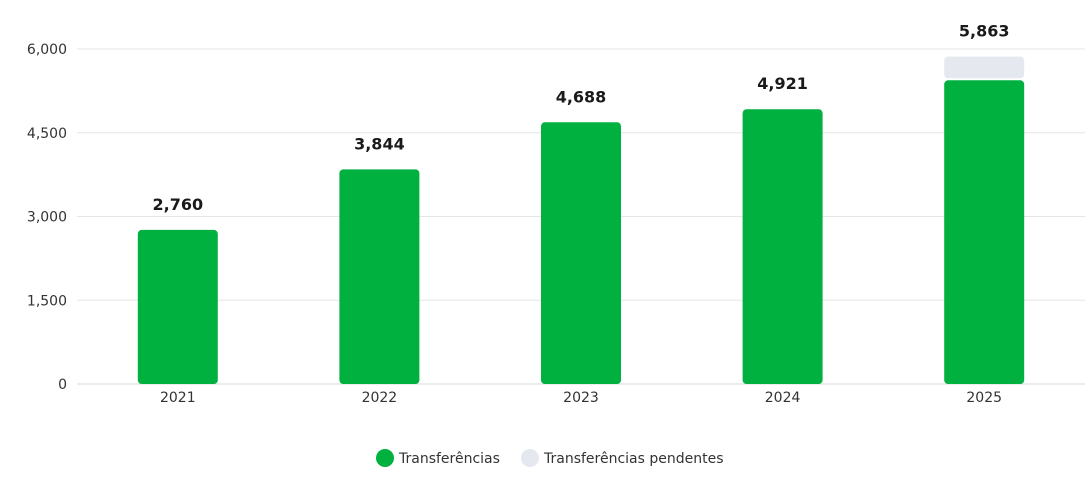  I want to click on total-label-2024: 4,921, so click(782, 83).